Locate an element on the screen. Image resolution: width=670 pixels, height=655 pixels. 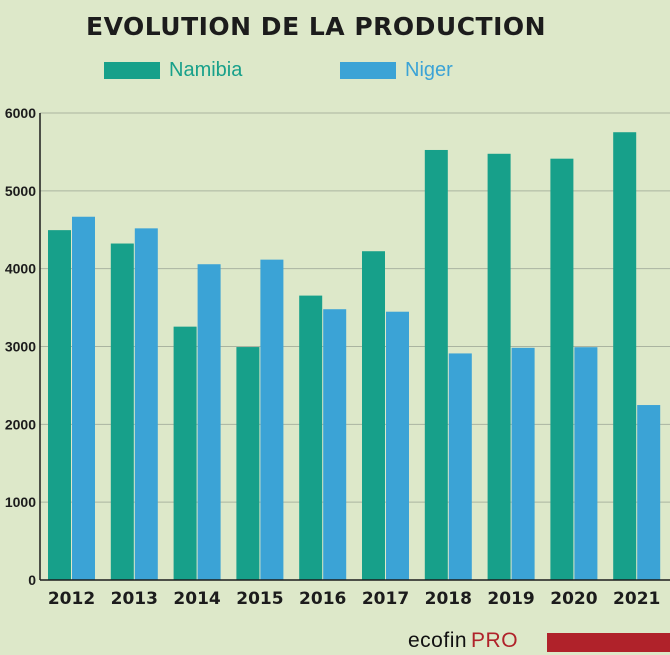
legend-label-namibia: Namibia is located at coordinates (206, 69).